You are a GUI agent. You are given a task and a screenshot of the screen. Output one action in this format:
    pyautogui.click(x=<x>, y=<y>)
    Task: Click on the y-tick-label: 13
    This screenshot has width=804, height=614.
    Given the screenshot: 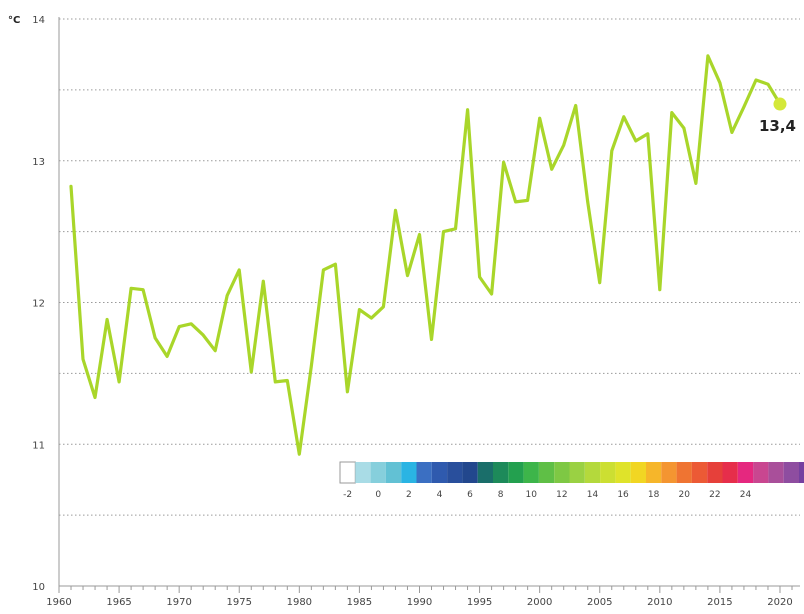 What is the action you would take?
    pyautogui.click(x=38, y=162)
    